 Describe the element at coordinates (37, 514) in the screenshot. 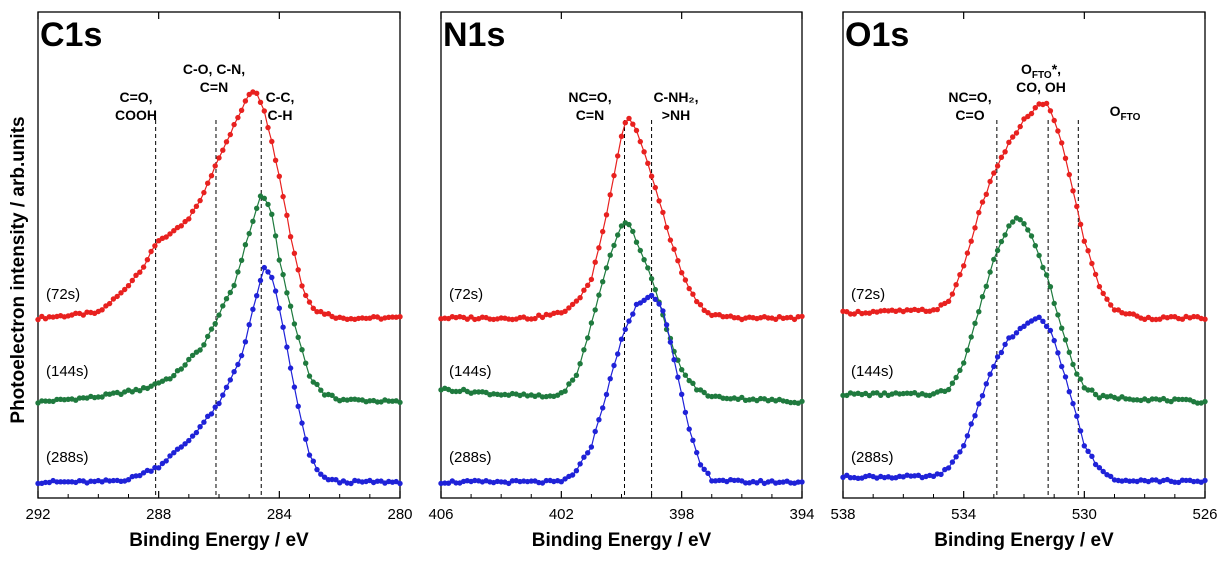

I see `x-tick-label: 292` at that location.